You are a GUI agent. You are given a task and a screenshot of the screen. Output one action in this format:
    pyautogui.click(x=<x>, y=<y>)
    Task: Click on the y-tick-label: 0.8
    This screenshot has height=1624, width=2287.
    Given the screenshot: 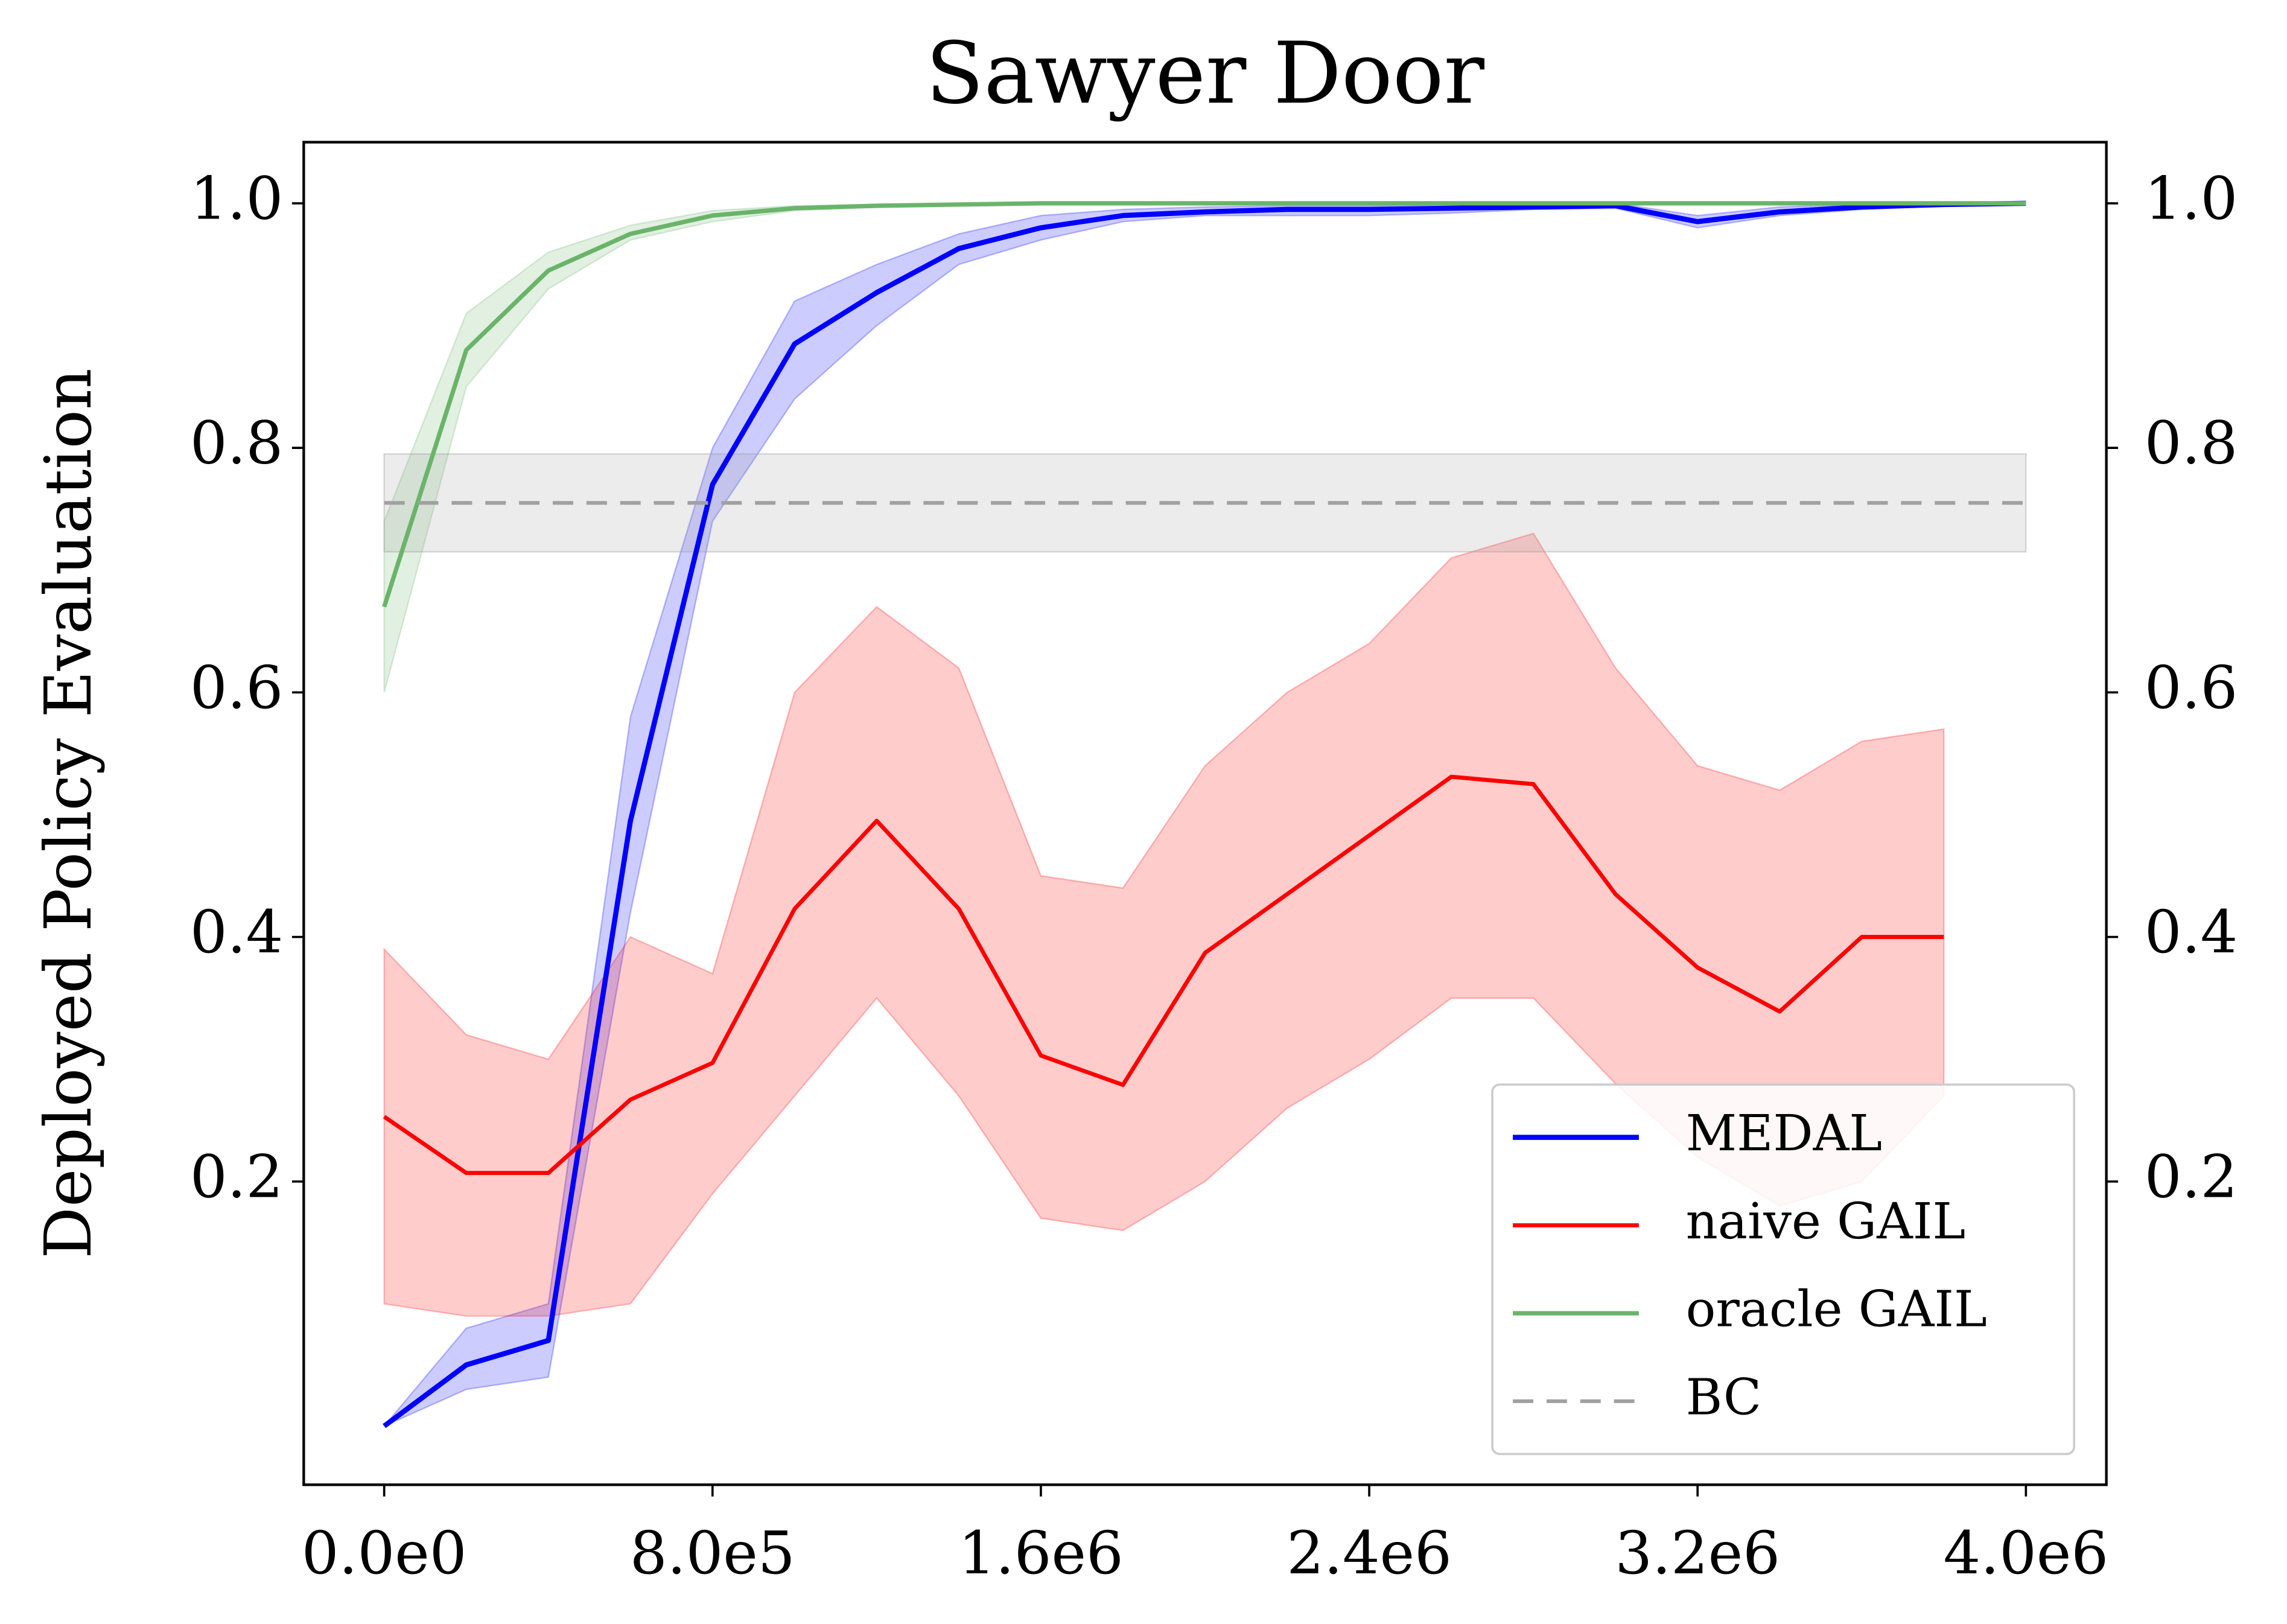 What is the action you would take?
    pyautogui.click(x=236, y=443)
    